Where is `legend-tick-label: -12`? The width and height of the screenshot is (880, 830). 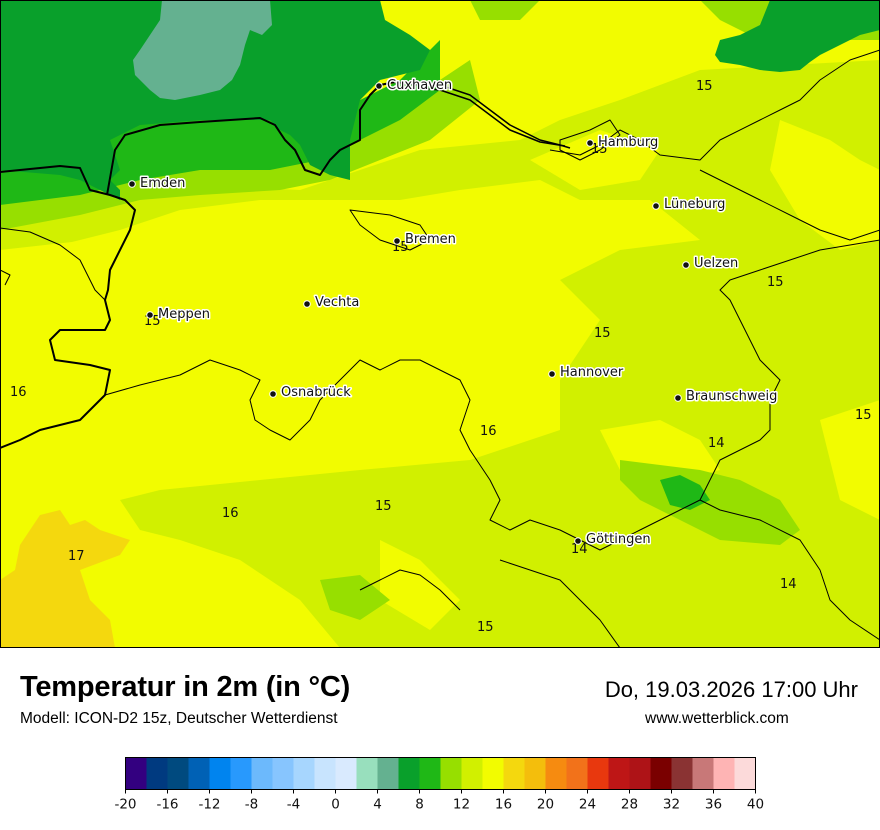
legend-tick-label: -12 is located at coordinates (209, 805).